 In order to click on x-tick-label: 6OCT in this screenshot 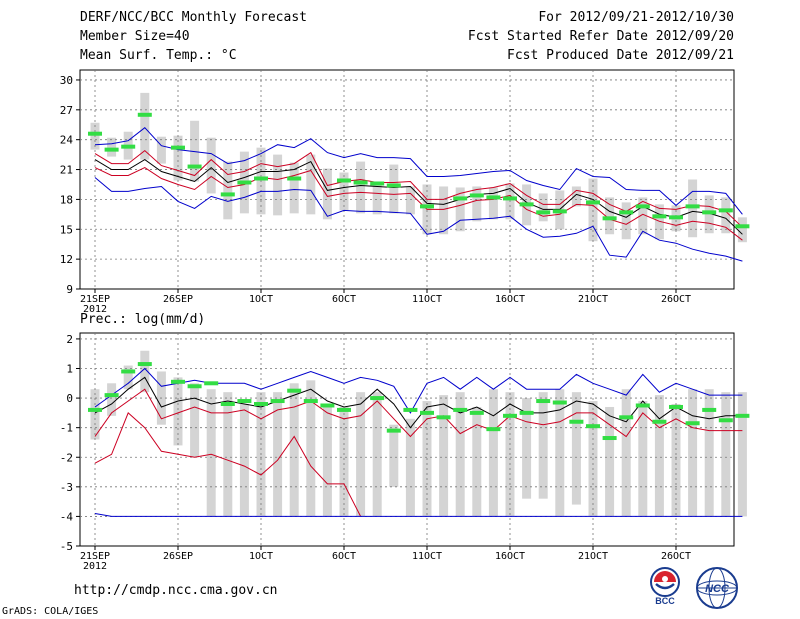, I will do `click(344, 299)`.